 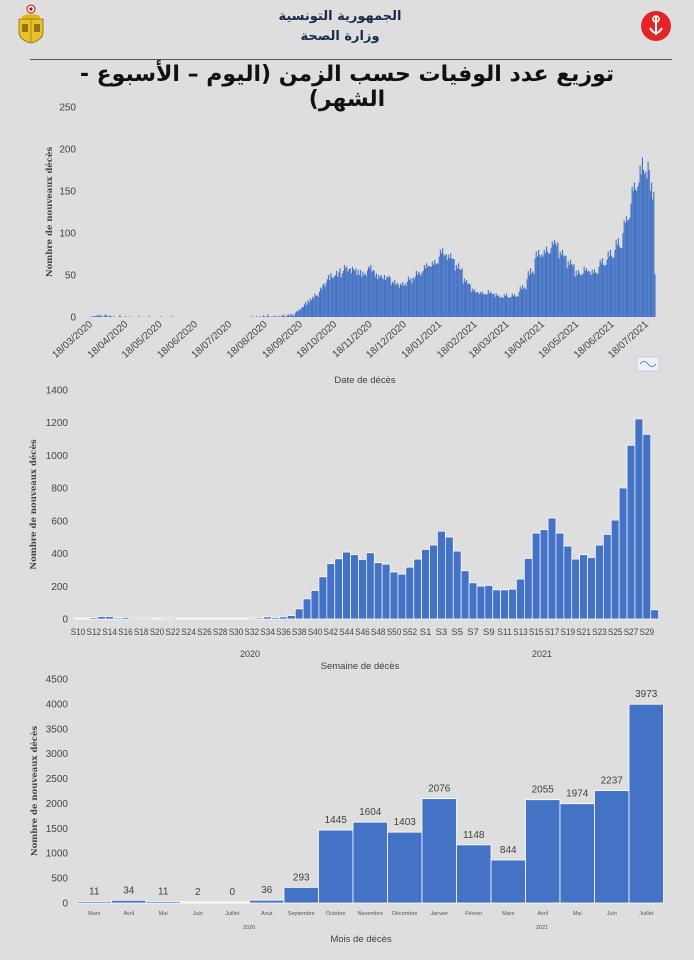 I want to click on data-label: 844, so click(x=508, y=850).